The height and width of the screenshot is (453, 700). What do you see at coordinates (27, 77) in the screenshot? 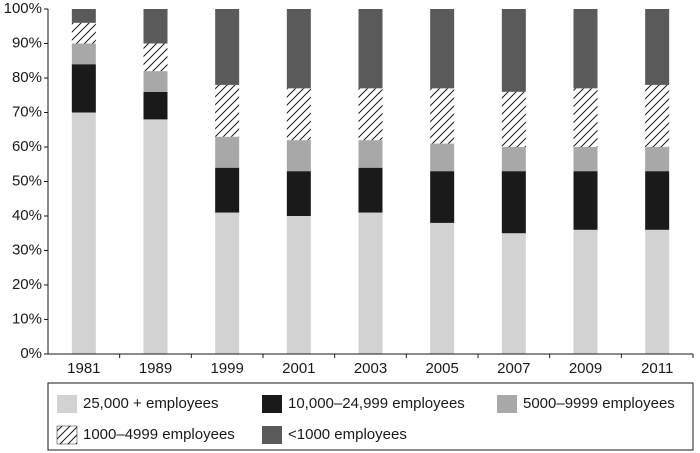
I see `y-tick-label: 80%` at bounding box center [27, 77].